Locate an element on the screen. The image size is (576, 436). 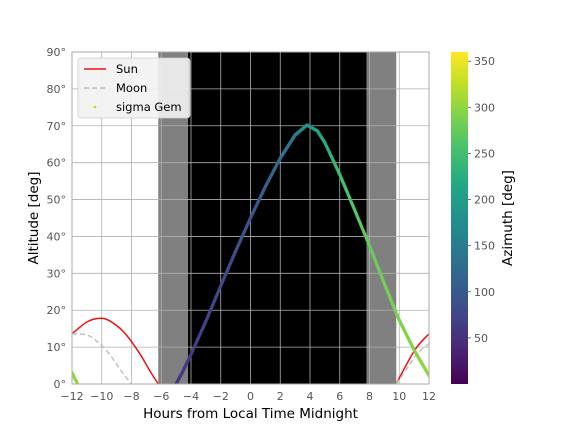
colorbar-ticks: 50 100 150 200 250 300 350 is located at coordinates (481, 200).